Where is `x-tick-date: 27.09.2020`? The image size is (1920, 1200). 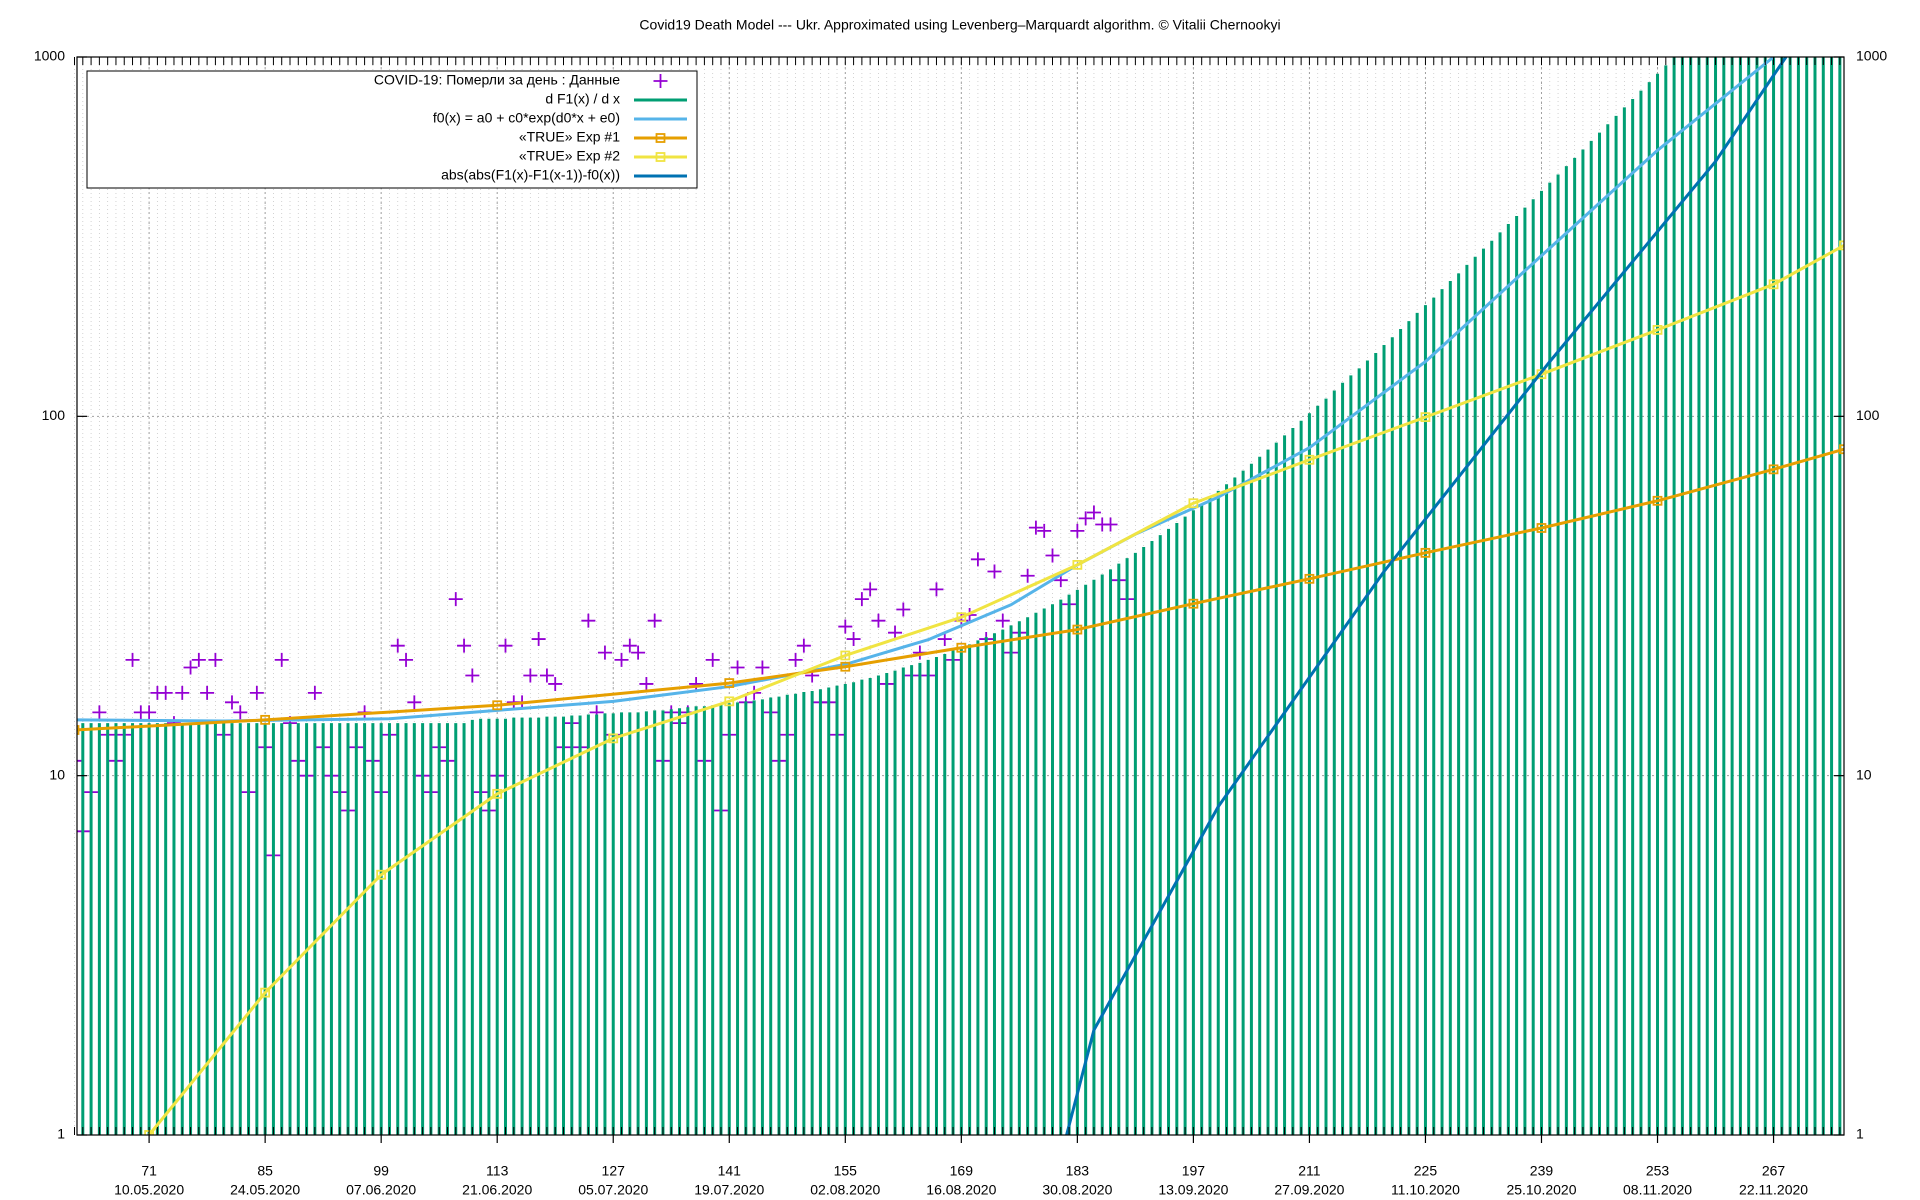
x-tick-date: 27.09.2020 is located at coordinates (1309, 1190).